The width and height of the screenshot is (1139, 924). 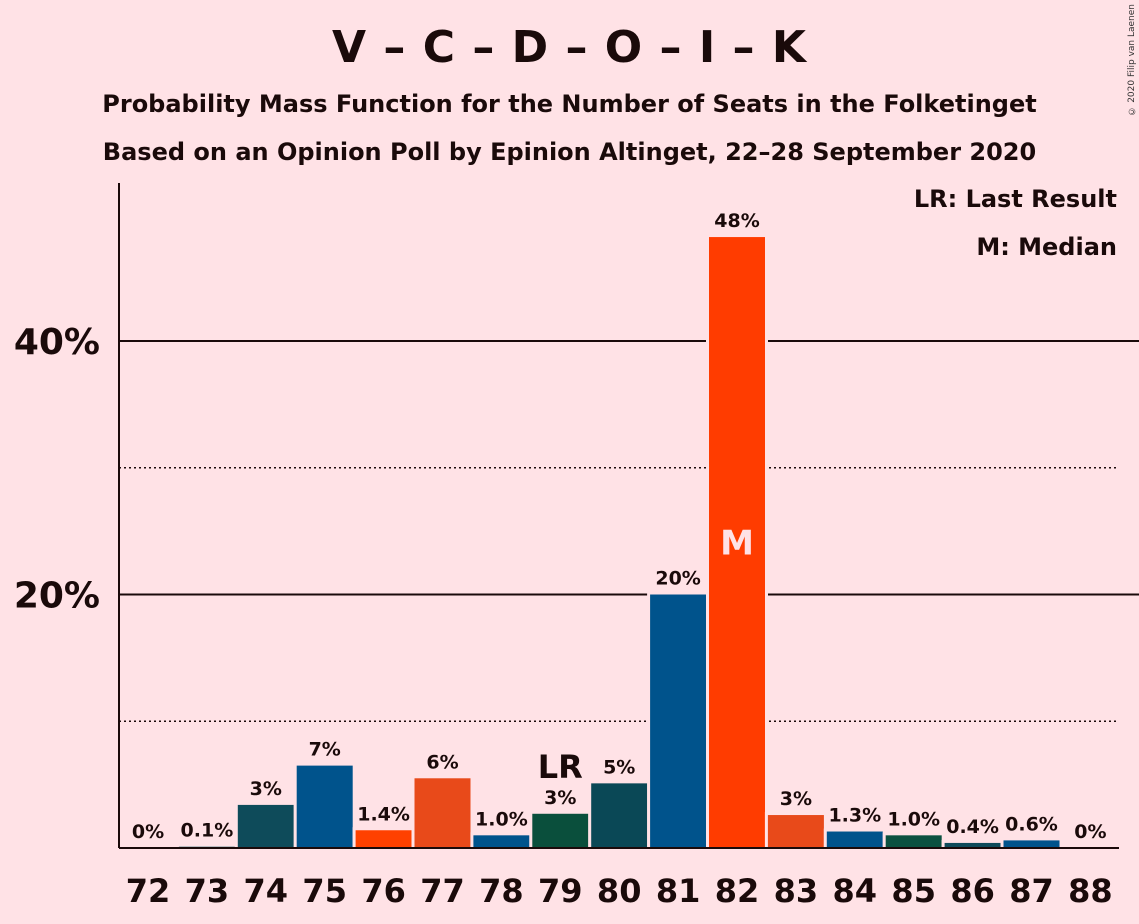 I want to click on value-label-74: 3%, so click(x=266, y=789).